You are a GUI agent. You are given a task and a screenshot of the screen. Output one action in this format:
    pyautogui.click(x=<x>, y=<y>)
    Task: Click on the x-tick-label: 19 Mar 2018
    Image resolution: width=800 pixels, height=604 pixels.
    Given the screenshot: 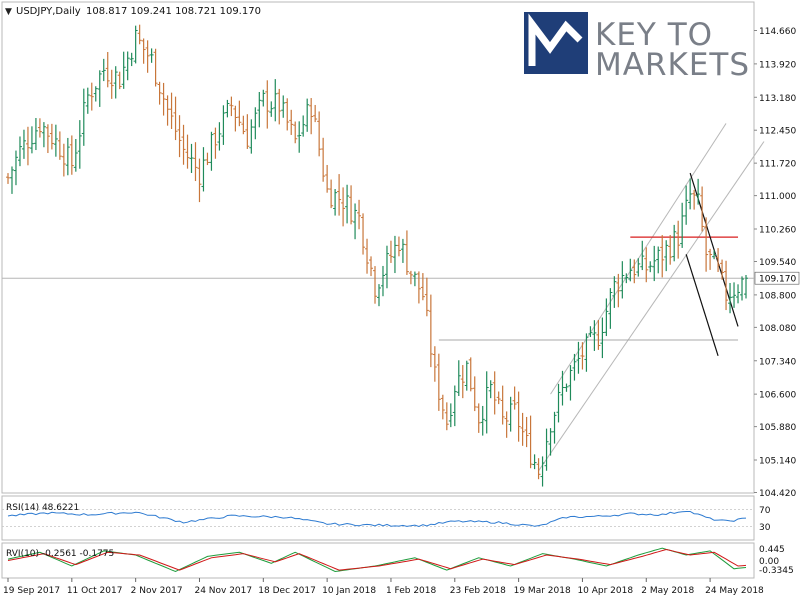 What is the action you would take?
    pyautogui.click(x=542, y=591)
    